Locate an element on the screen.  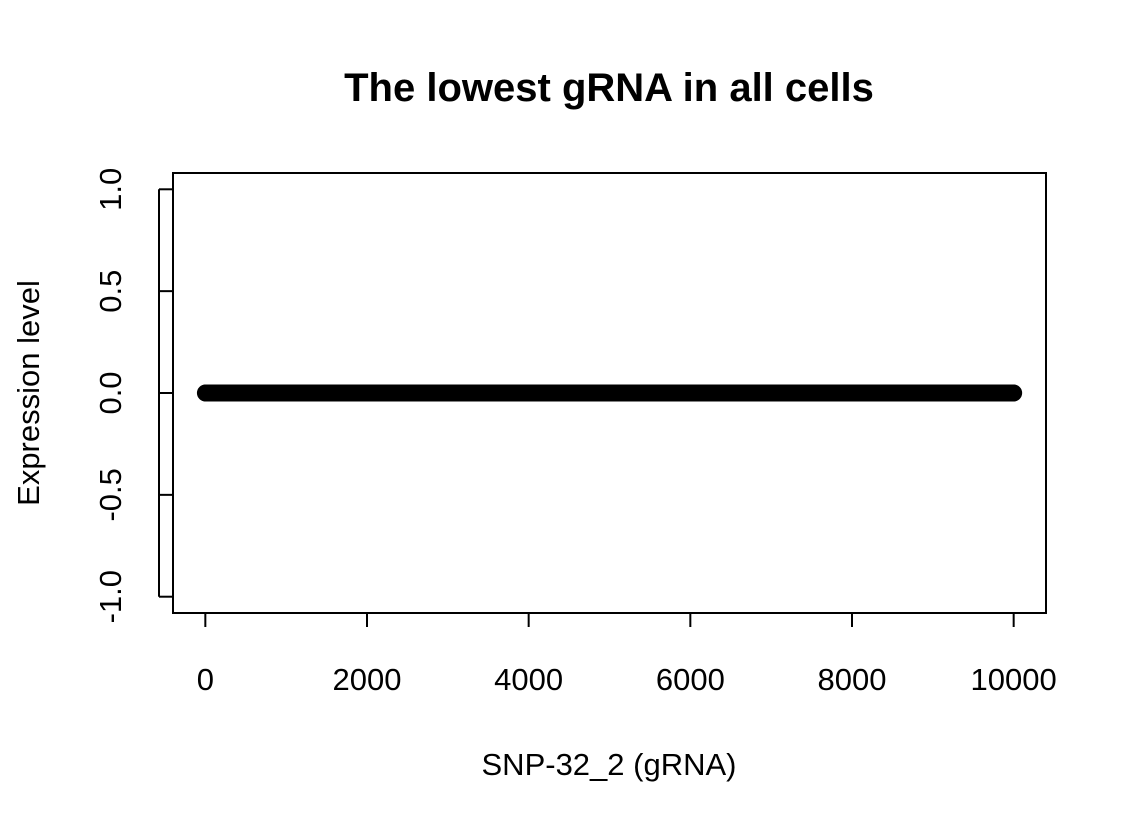
x-tick-label: 4000 is located at coordinates (528, 679).